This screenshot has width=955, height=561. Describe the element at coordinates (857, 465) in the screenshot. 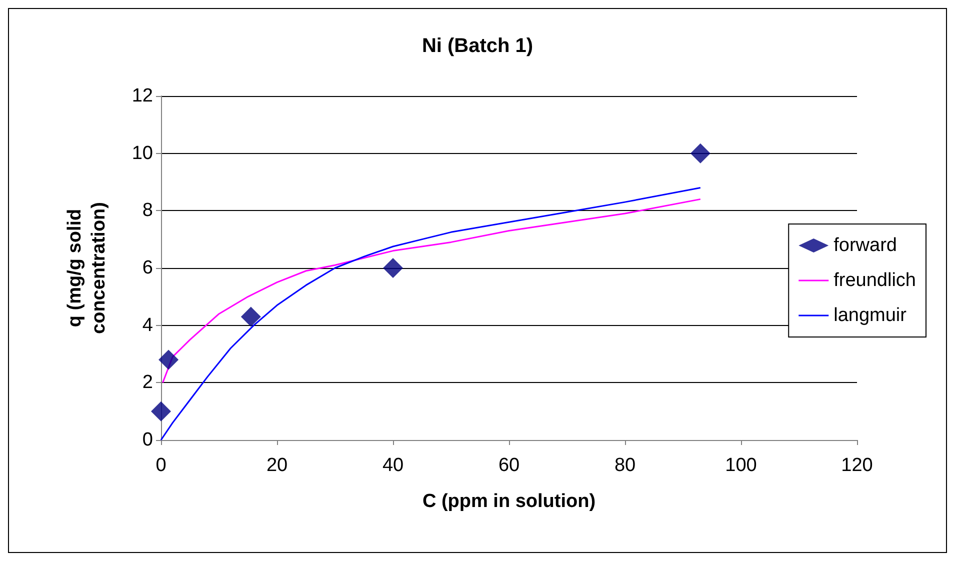

I see `x-tick-label: 120` at that location.